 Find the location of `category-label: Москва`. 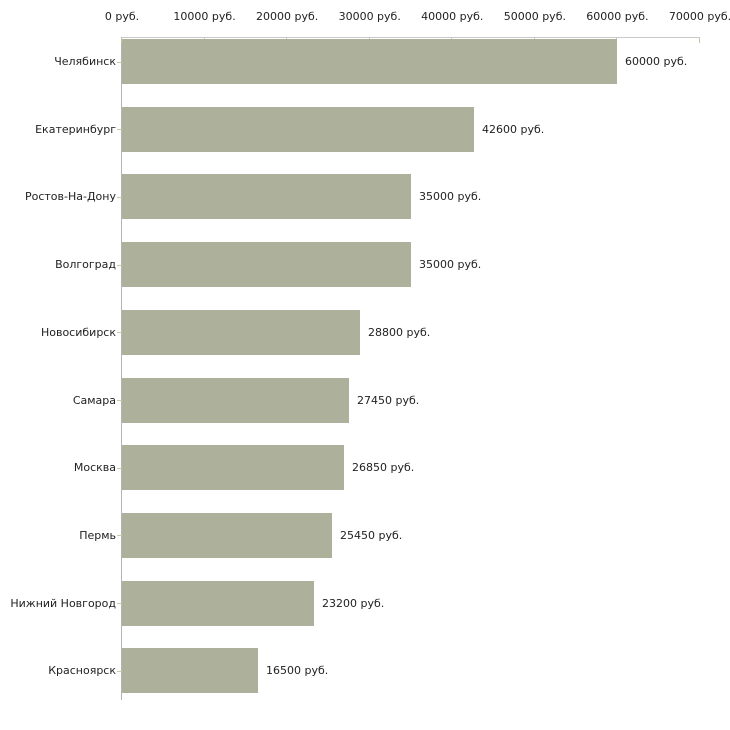

category-label: Москва is located at coordinates (94, 468).